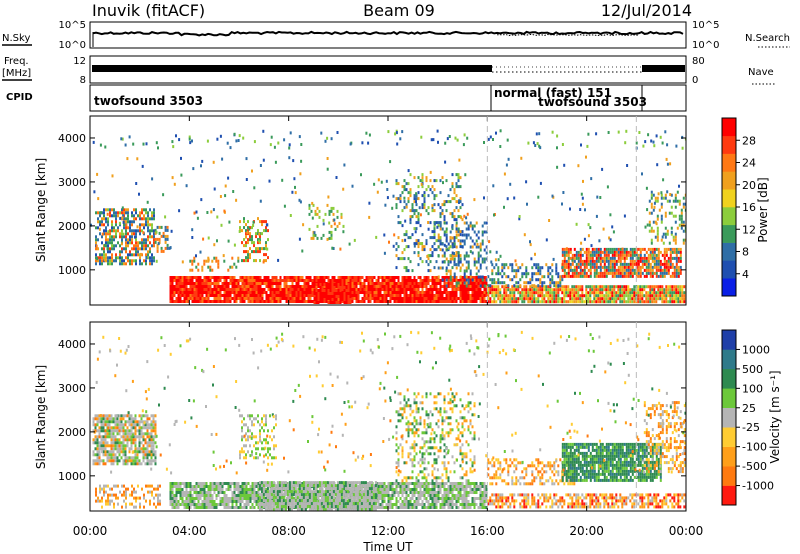  Describe the element at coordinates (553, 93) in the screenshot. I see `cpid-program-2: normal (fast) 151` at that location.